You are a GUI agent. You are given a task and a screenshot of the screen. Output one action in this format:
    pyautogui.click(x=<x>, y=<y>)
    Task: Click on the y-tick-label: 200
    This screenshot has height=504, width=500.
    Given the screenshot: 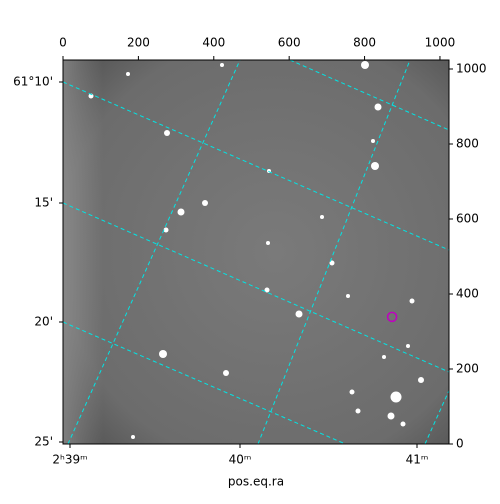 What is the action you would take?
    pyautogui.click(x=467, y=369)
    